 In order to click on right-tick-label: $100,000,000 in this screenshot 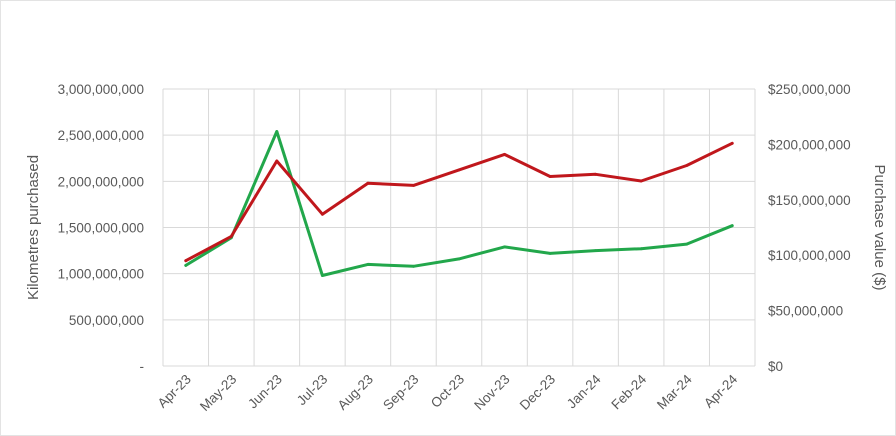, I will do `click(809, 255)`.